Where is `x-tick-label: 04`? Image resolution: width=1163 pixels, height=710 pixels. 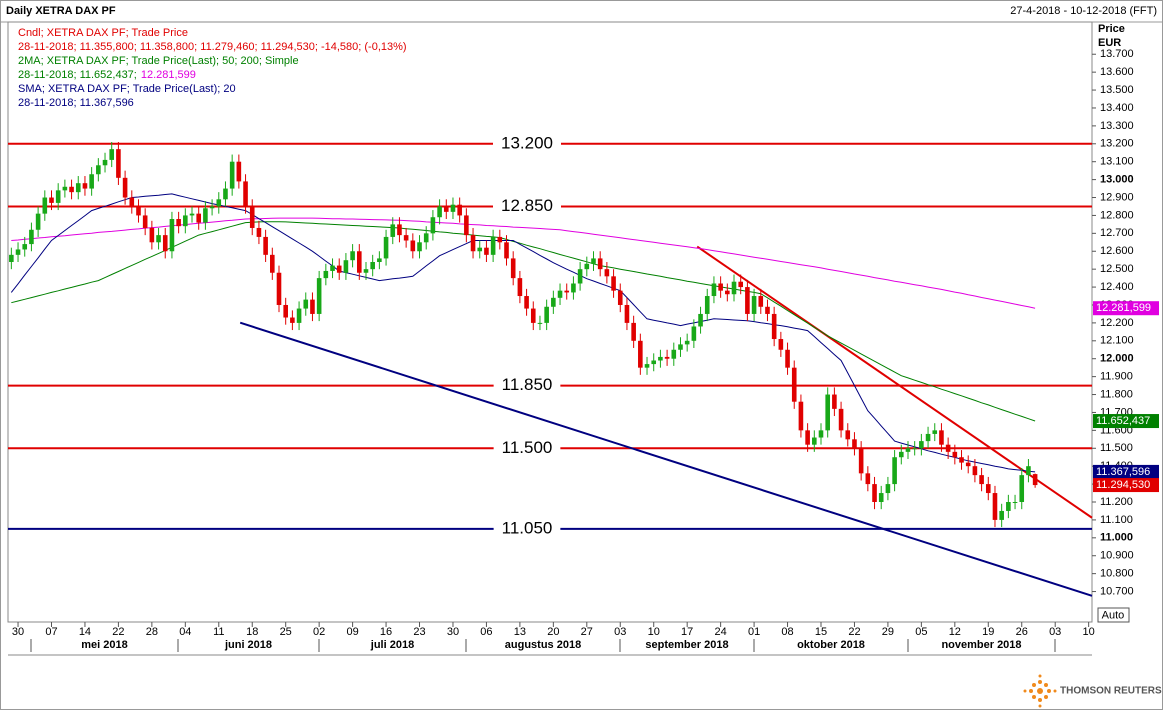
x-tick-label: 04 is located at coordinates (185, 632).